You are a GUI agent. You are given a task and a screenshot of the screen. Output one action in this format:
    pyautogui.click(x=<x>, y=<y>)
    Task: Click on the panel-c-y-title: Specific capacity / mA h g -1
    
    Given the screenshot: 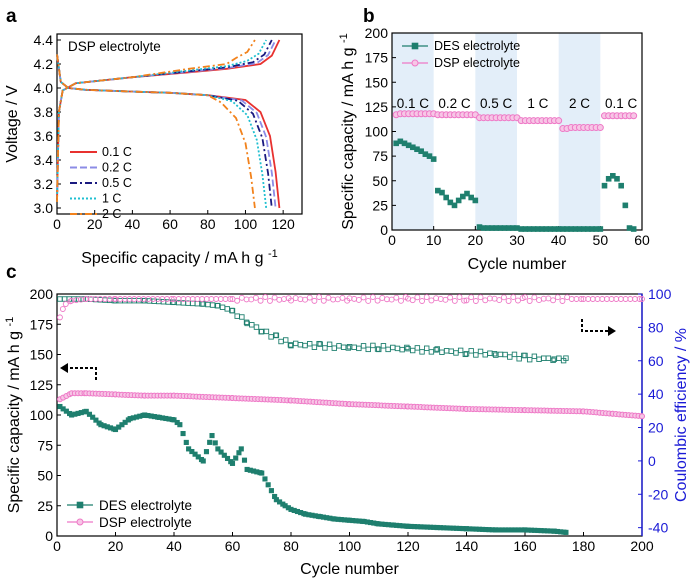 What is the action you would take?
    pyautogui.click(x=13, y=415)
    